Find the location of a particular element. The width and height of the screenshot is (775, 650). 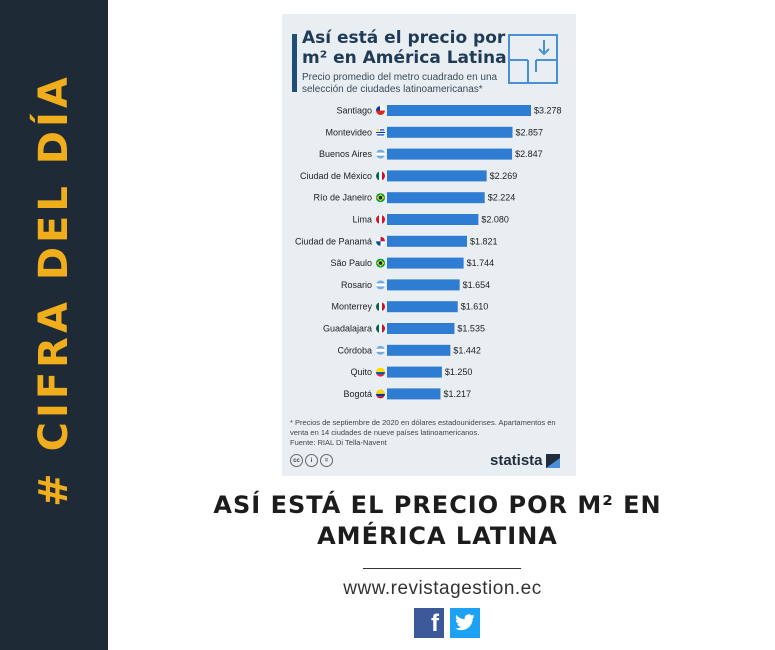

social-links: f is located at coordinates (447, 623).